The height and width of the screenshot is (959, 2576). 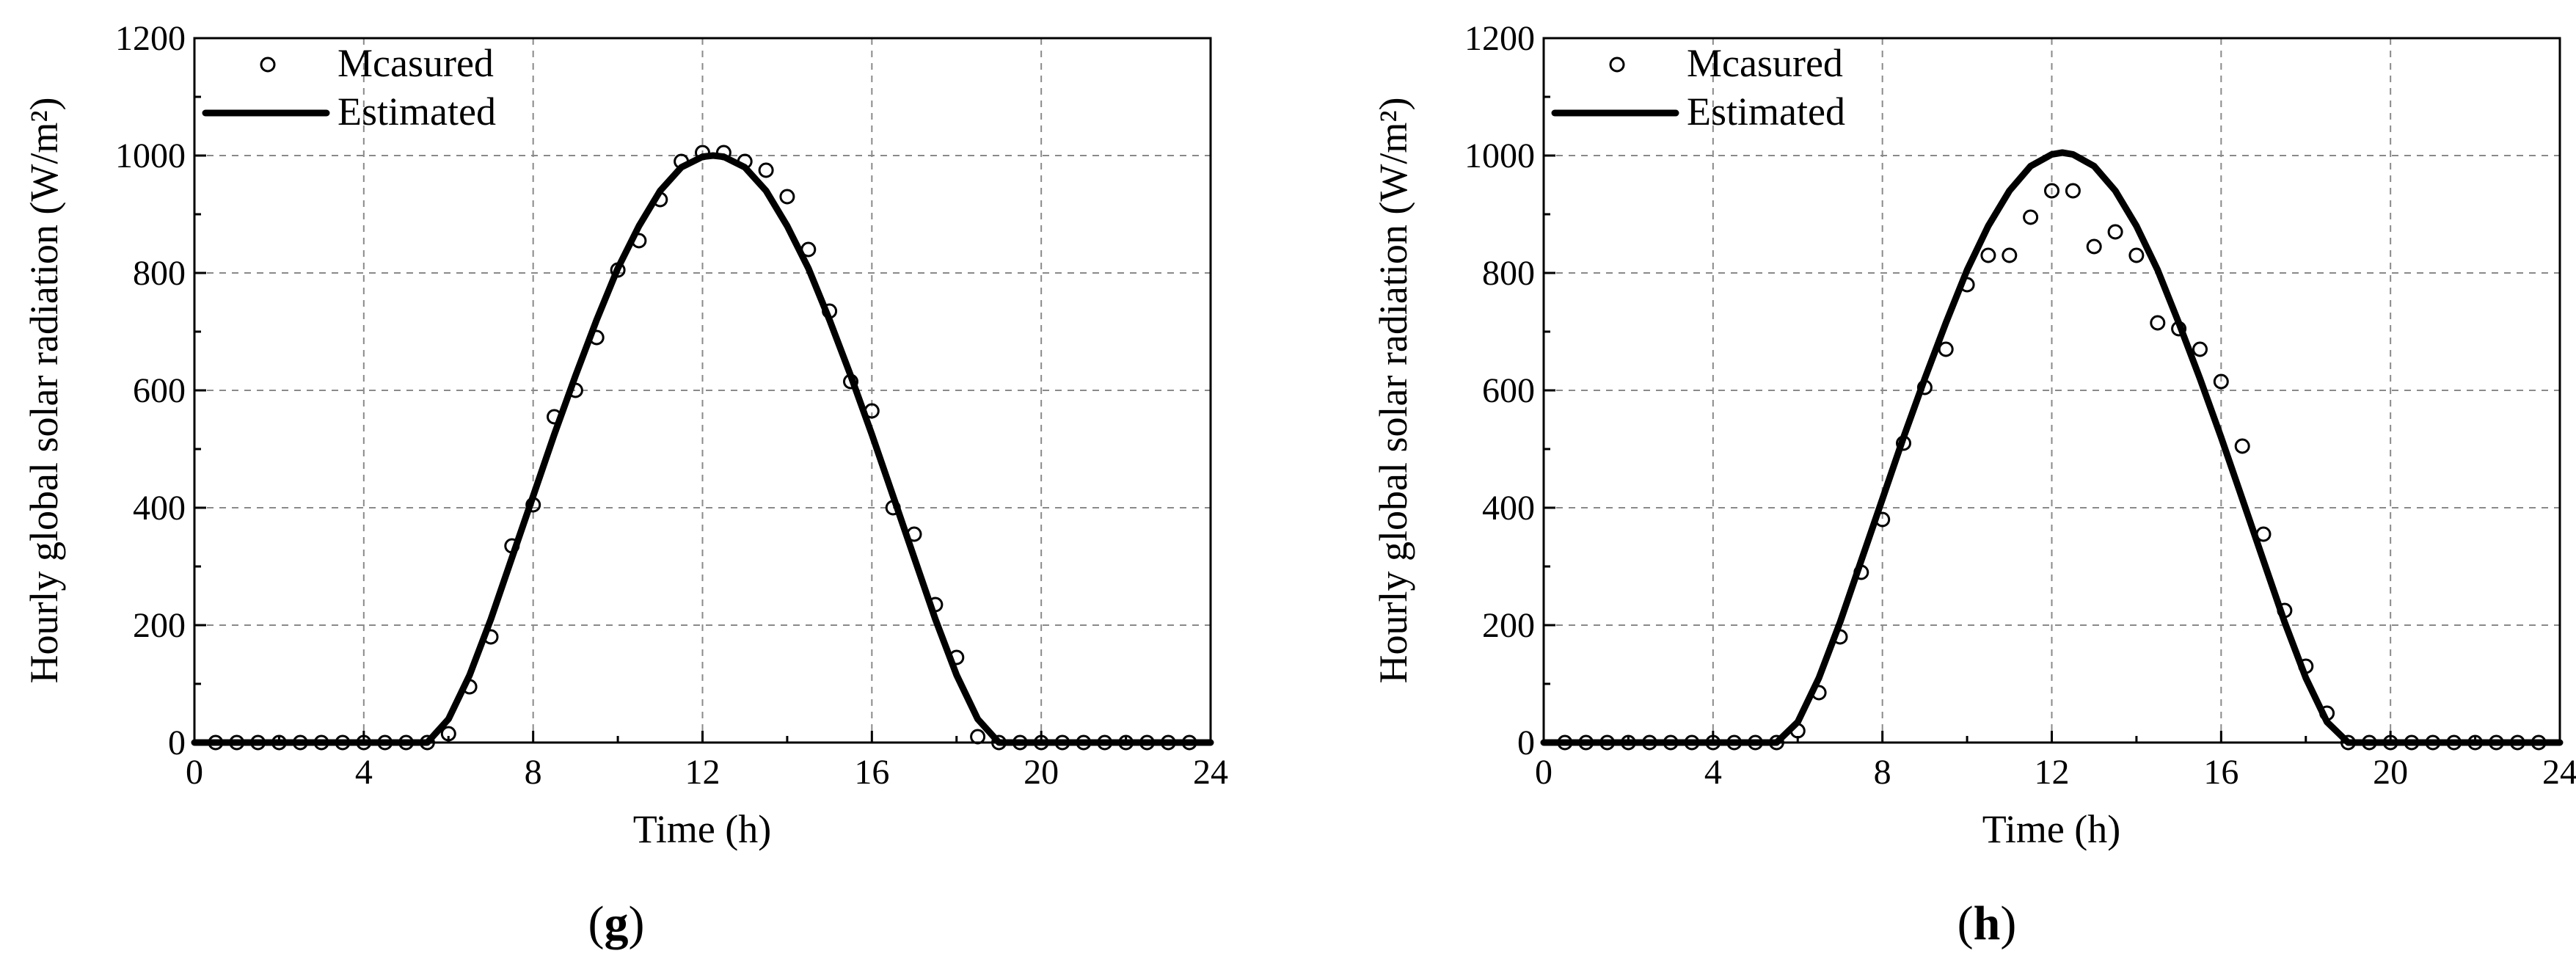 What do you see at coordinates (1543, 772) in the screenshot?
I see `x-tick-label: 0` at bounding box center [1543, 772].